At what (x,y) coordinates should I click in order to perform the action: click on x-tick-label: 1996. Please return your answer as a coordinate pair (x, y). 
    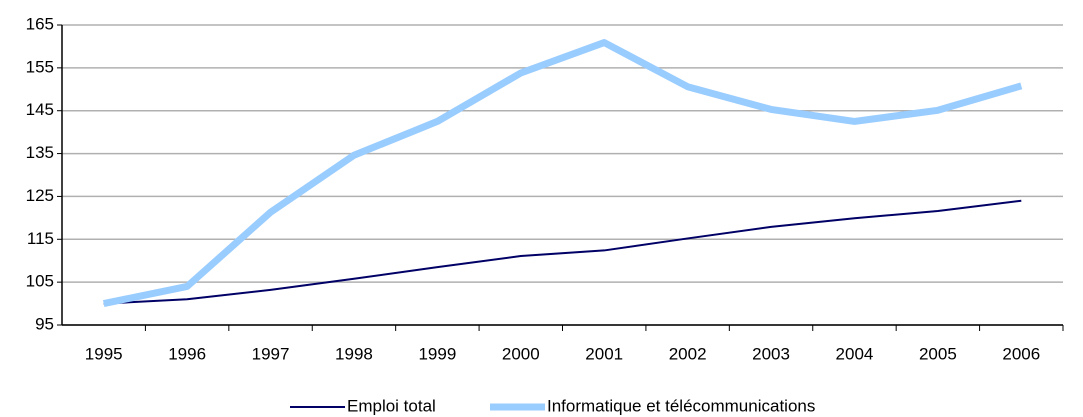
    Looking at the image, I should click on (187, 353).